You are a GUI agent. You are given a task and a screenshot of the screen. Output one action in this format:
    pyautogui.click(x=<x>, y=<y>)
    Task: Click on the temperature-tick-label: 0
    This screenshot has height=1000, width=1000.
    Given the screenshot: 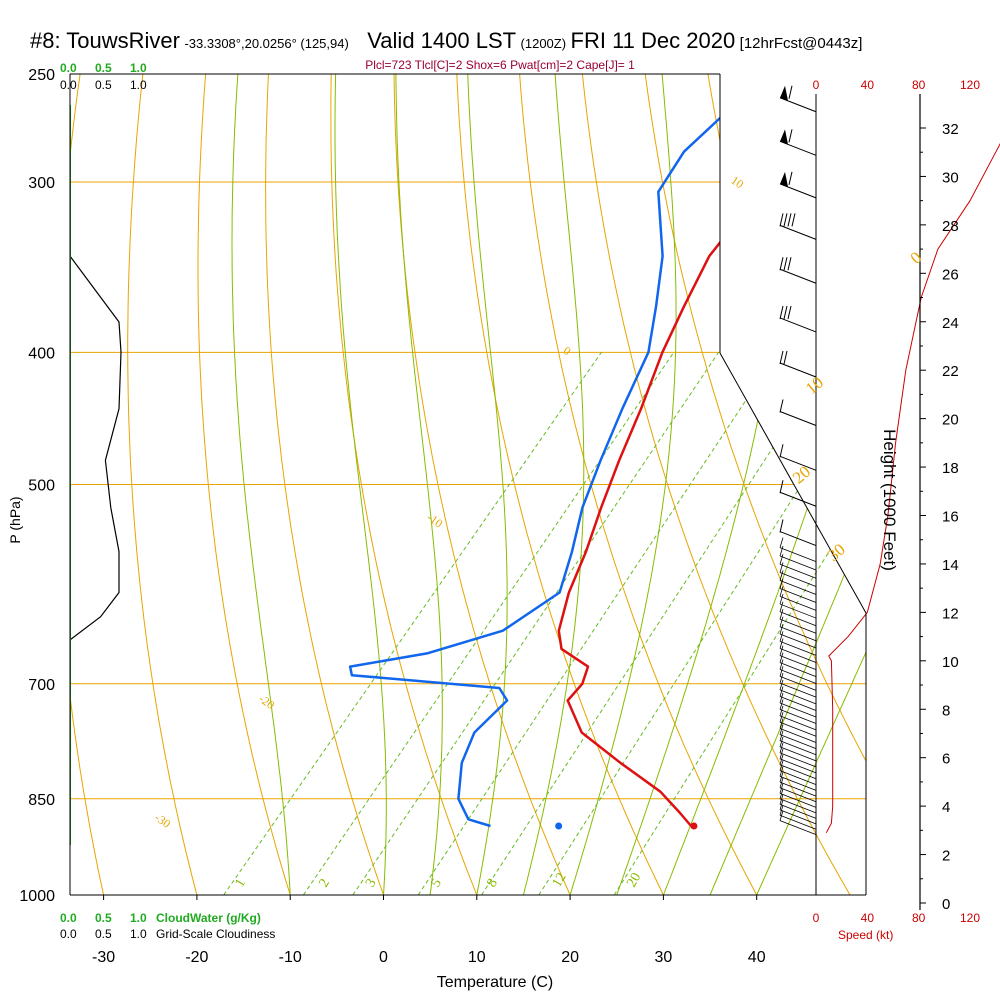 What is the action you would take?
    pyautogui.click(x=383, y=957)
    